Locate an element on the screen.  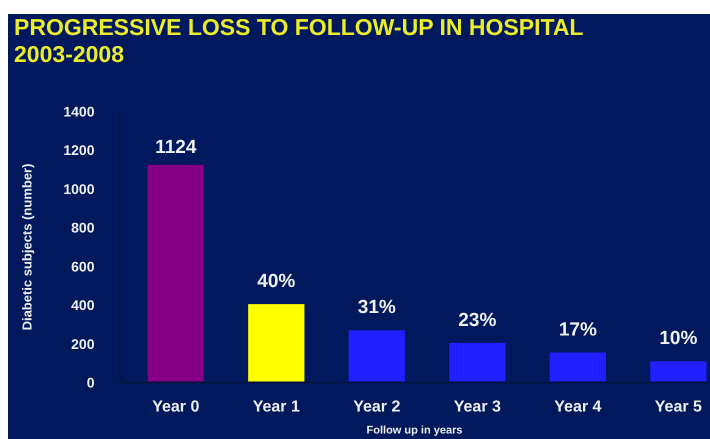
x-tick-label: Year 4 is located at coordinates (578, 407).